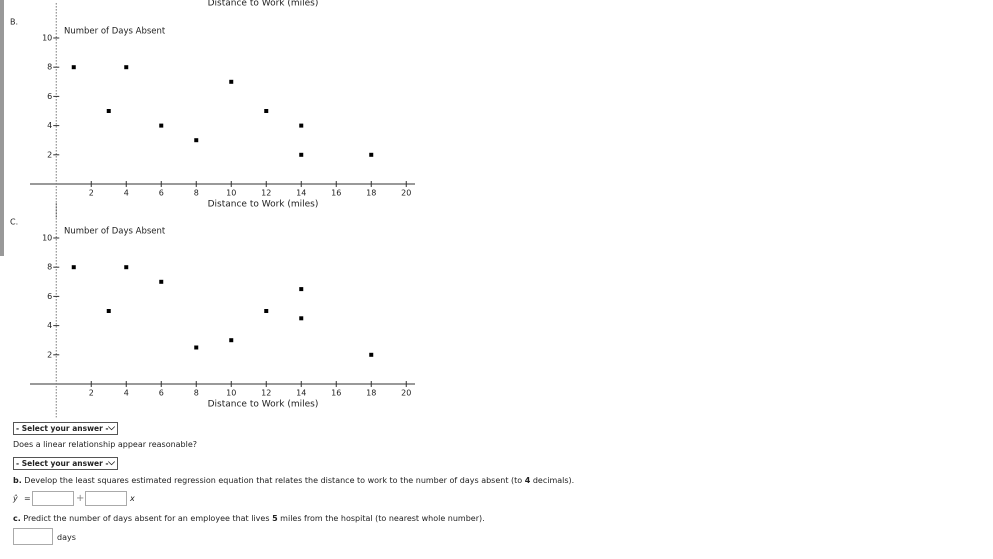 This screenshot has width=993, height=559. What do you see at coordinates (2, 128) in the screenshot?
I see `scrollbar` at bounding box center [2, 128].